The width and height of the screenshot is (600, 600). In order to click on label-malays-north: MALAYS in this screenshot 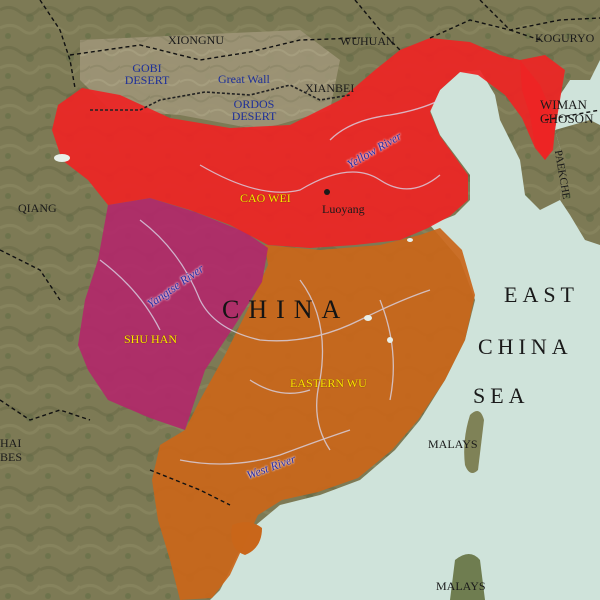, I will do `click(453, 444)`.